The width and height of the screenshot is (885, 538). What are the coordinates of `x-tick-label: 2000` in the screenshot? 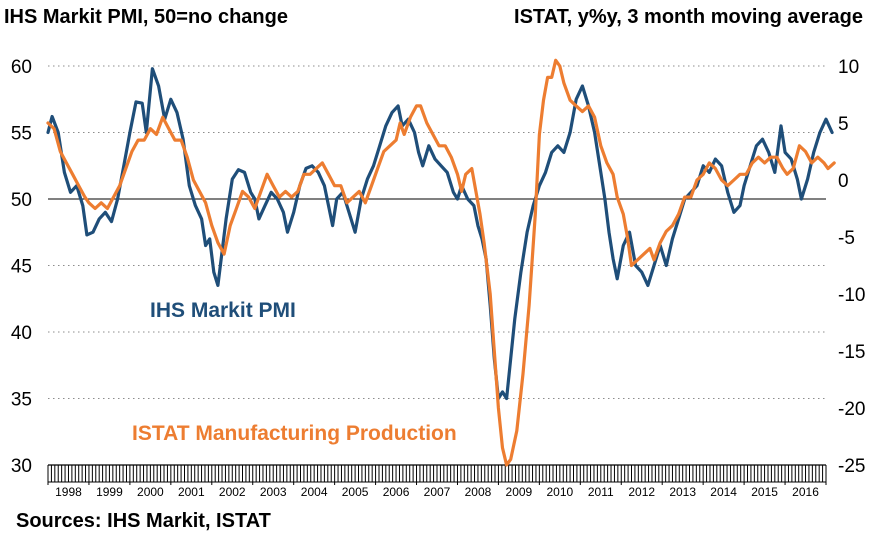 It's located at (150, 492).